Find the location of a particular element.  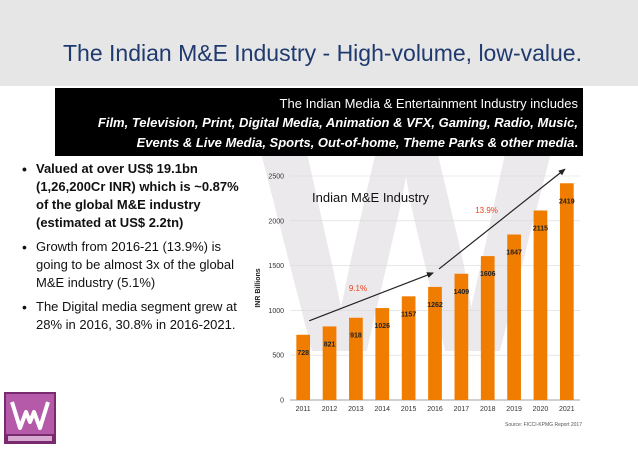

data-label-2014: 1026 is located at coordinates (382, 326).